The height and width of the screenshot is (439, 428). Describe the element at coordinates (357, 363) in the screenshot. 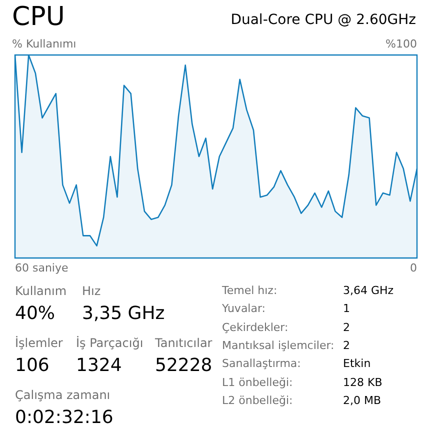

I see `text: Etkin` at that location.